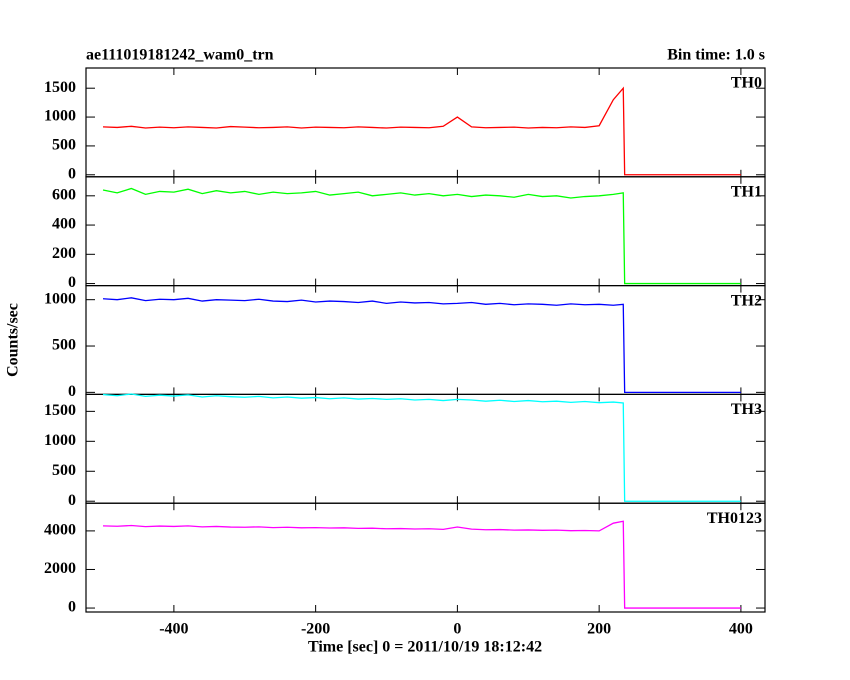  What do you see at coordinates (746, 191) in the screenshot?
I see `panel-label: TH1` at bounding box center [746, 191].